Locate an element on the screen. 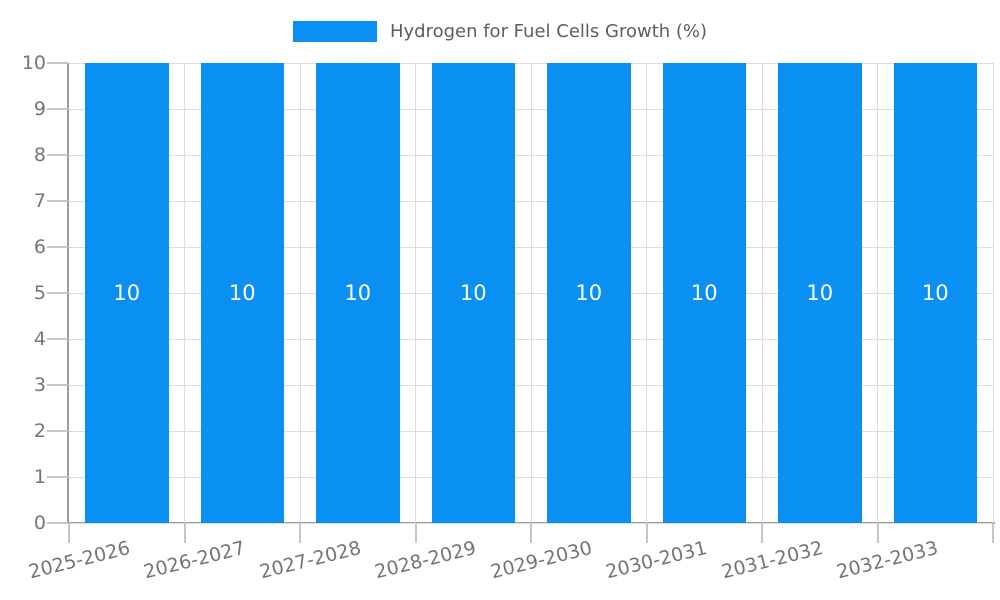 Image resolution: width=1000 pixels, height=600 pixels. bar-2027-2028 is located at coordinates (358, 293).